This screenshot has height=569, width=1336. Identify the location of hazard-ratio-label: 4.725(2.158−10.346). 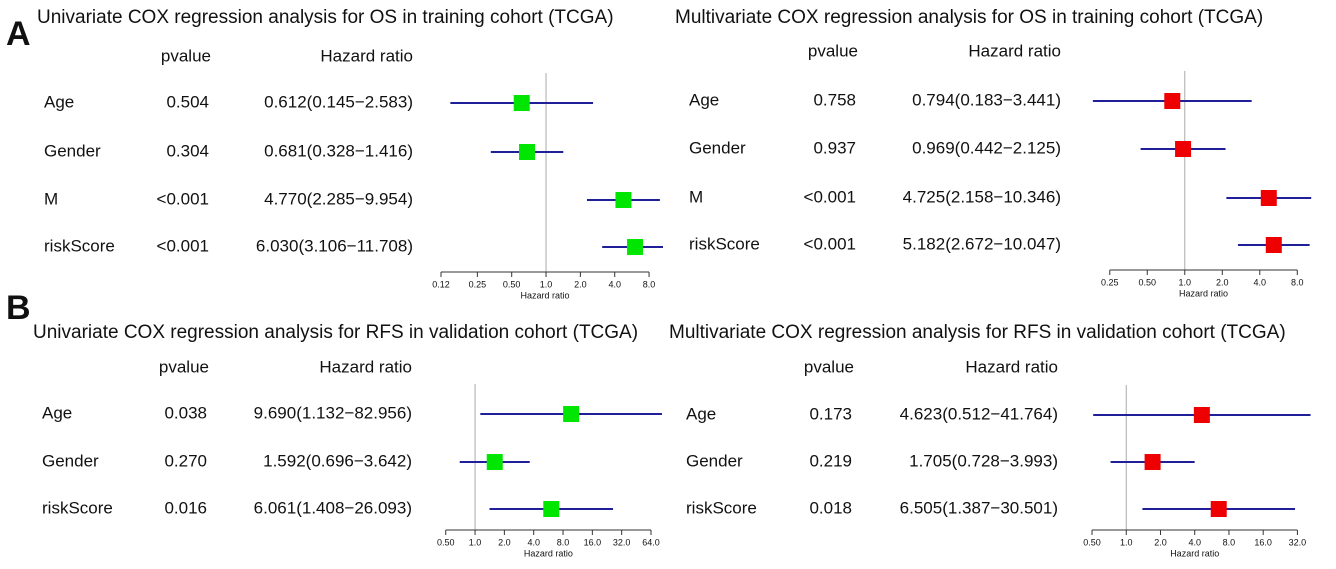
(982, 196).